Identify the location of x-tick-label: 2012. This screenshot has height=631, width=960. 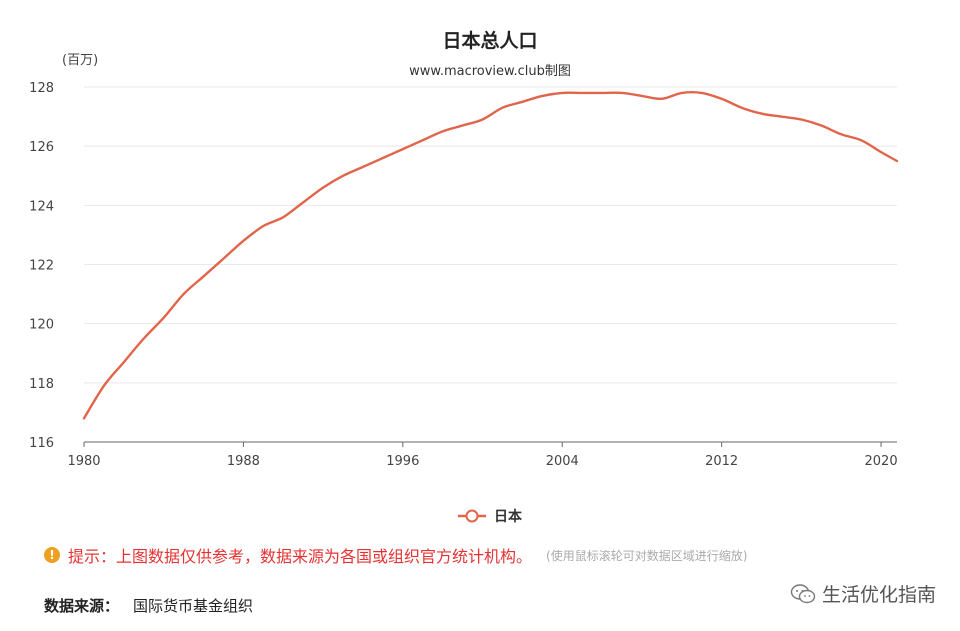
(721, 461).